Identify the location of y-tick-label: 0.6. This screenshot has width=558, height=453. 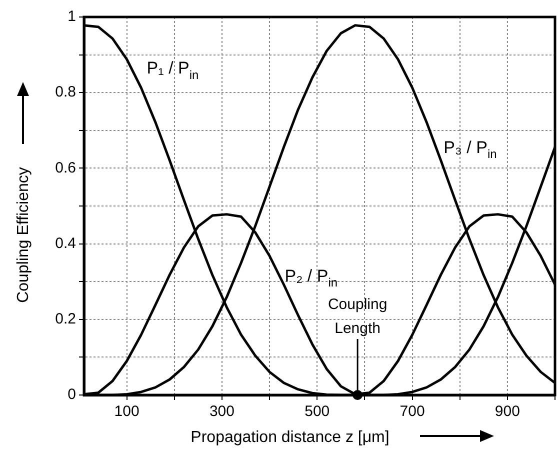
(65, 167).